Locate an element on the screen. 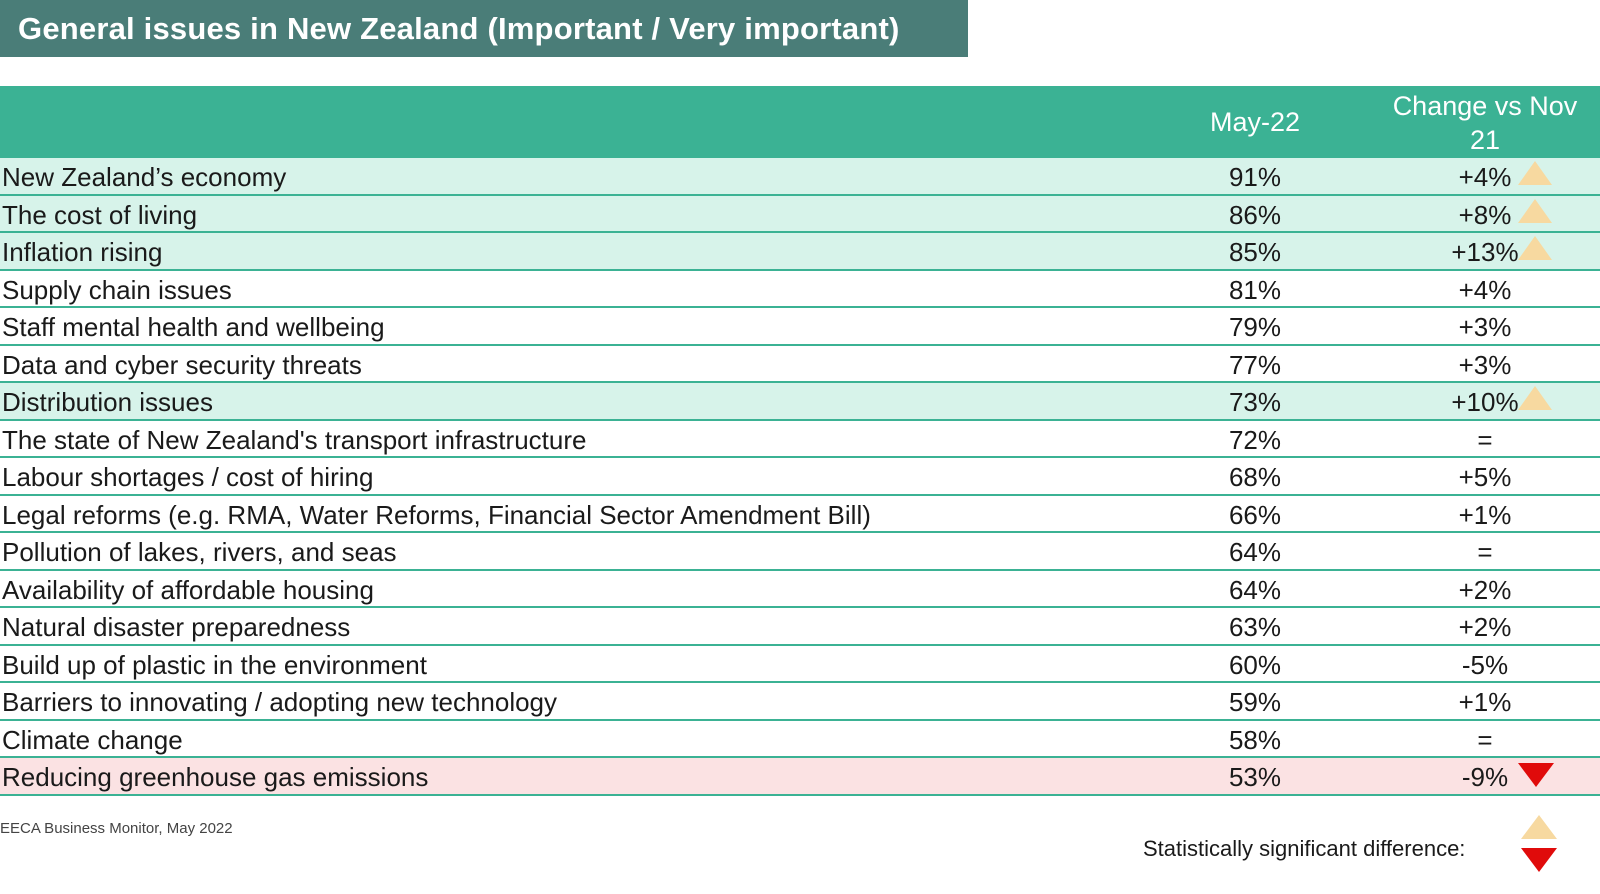 The width and height of the screenshot is (1600, 894). may-22-value: 53% is located at coordinates (1255, 777).